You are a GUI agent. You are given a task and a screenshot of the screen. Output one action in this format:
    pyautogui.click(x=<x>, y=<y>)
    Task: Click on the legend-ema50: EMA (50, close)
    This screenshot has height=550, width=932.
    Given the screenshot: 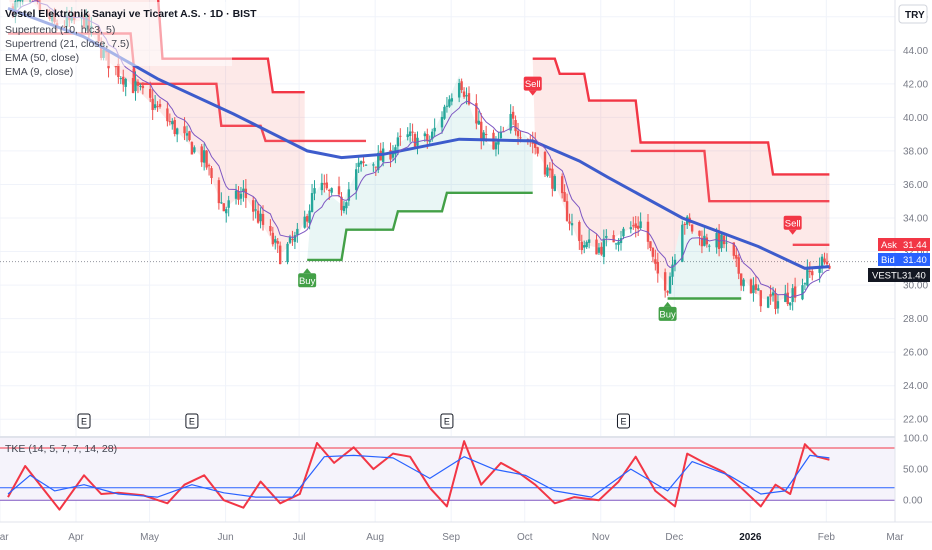 What is the action you would take?
    pyautogui.click(x=42, y=58)
    